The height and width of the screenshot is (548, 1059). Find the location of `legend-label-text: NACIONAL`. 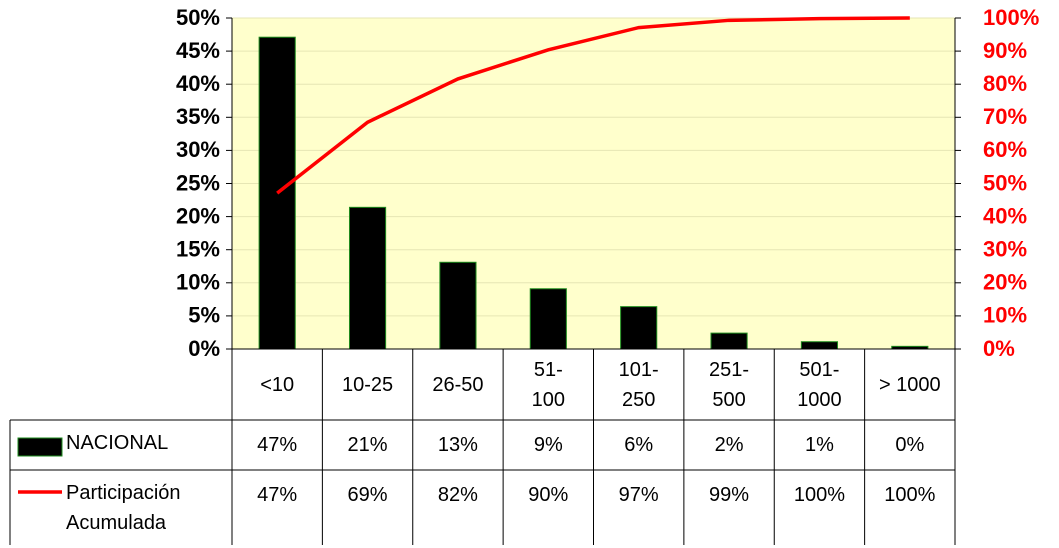

legend-label-text: NACIONAL is located at coordinates (117, 443).